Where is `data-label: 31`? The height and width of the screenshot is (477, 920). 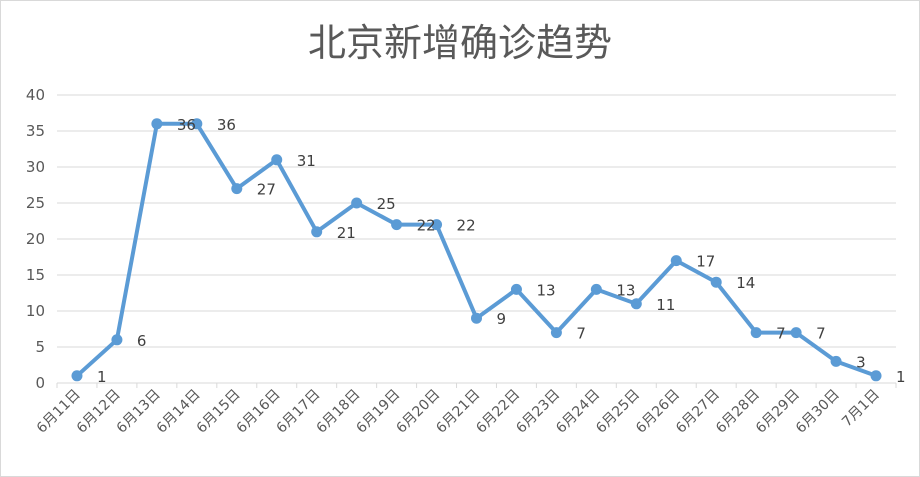 data-label: 31 is located at coordinates (306, 161).